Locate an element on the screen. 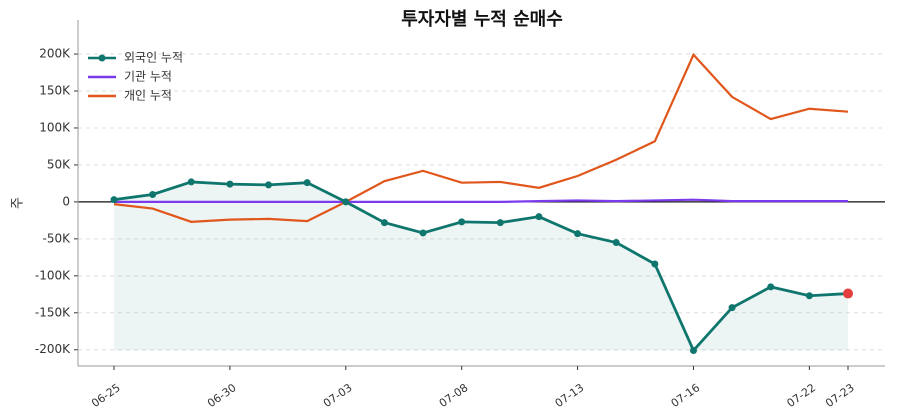 The height and width of the screenshot is (420, 900). x-tick-label: 07-22 is located at coordinates (801, 395).